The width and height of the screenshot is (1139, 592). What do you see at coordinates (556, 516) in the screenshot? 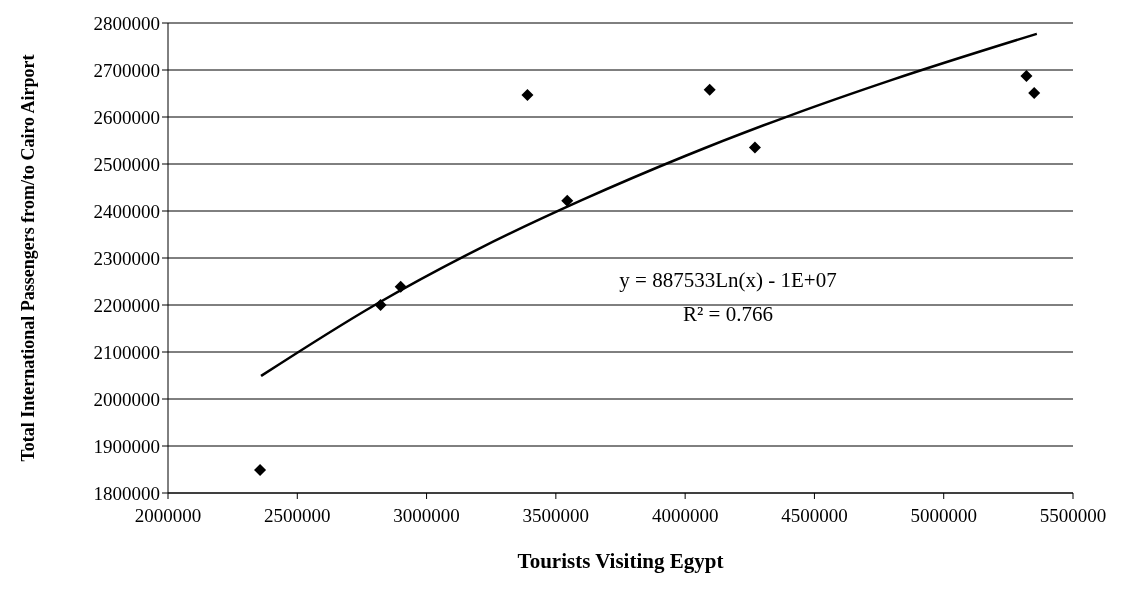
I see `x-tick-label: 3500000` at bounding box center [556, 516].